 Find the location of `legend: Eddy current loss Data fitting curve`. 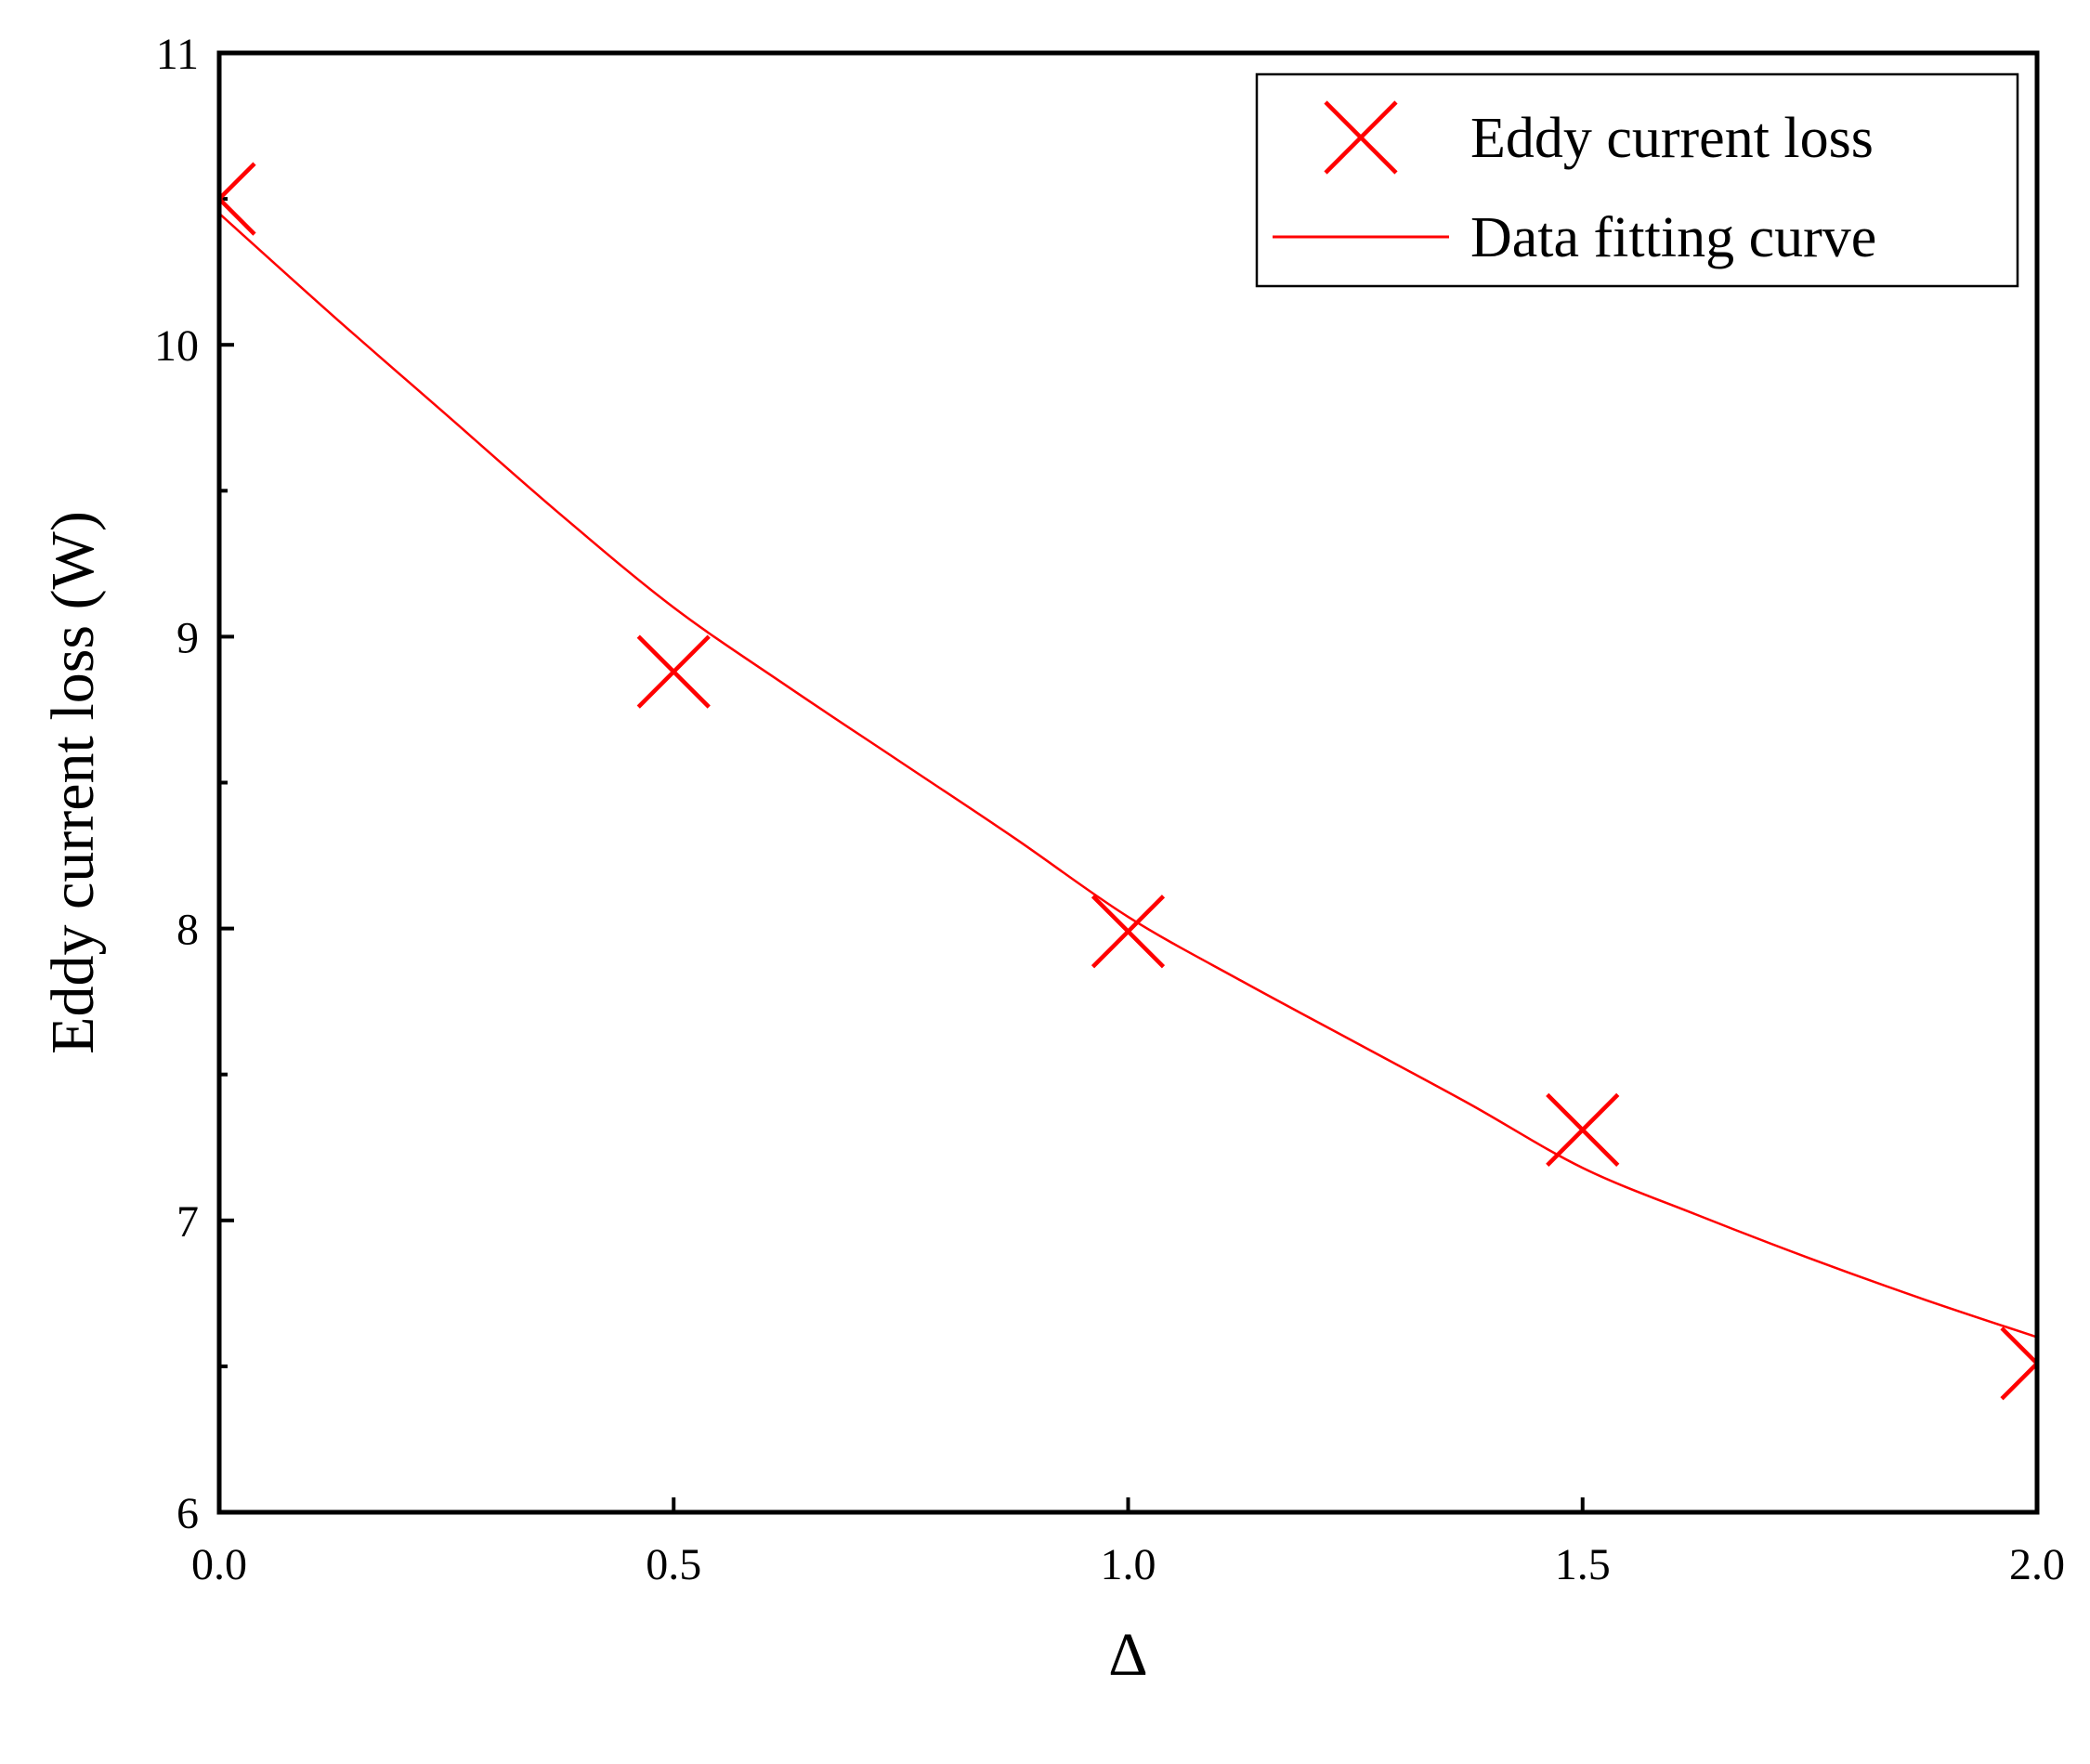

legend: Eddy current loss Data fitting curve is located at coordinates (1637, 180).